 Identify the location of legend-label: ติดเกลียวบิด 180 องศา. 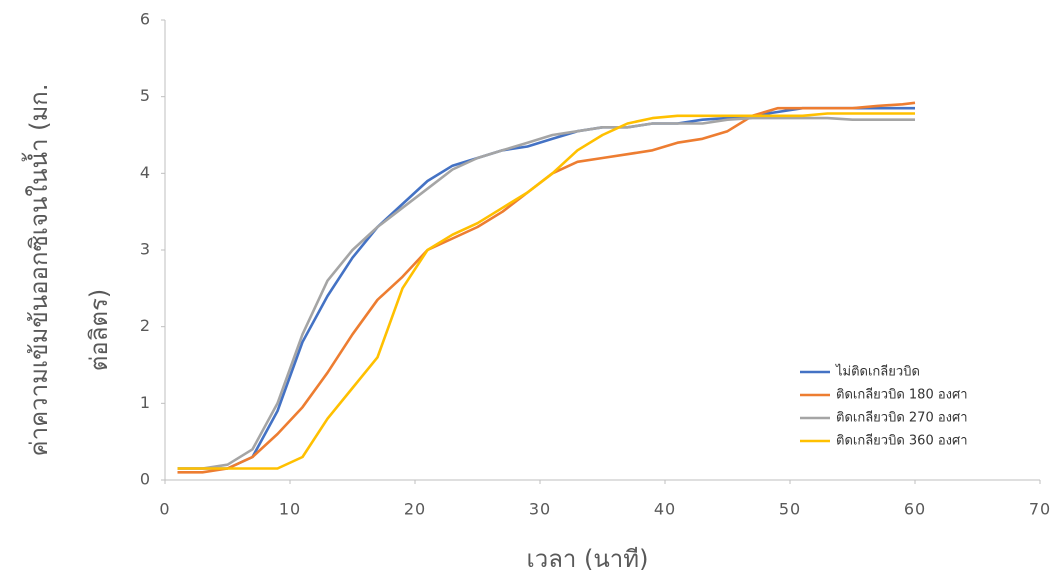
(902, 395).